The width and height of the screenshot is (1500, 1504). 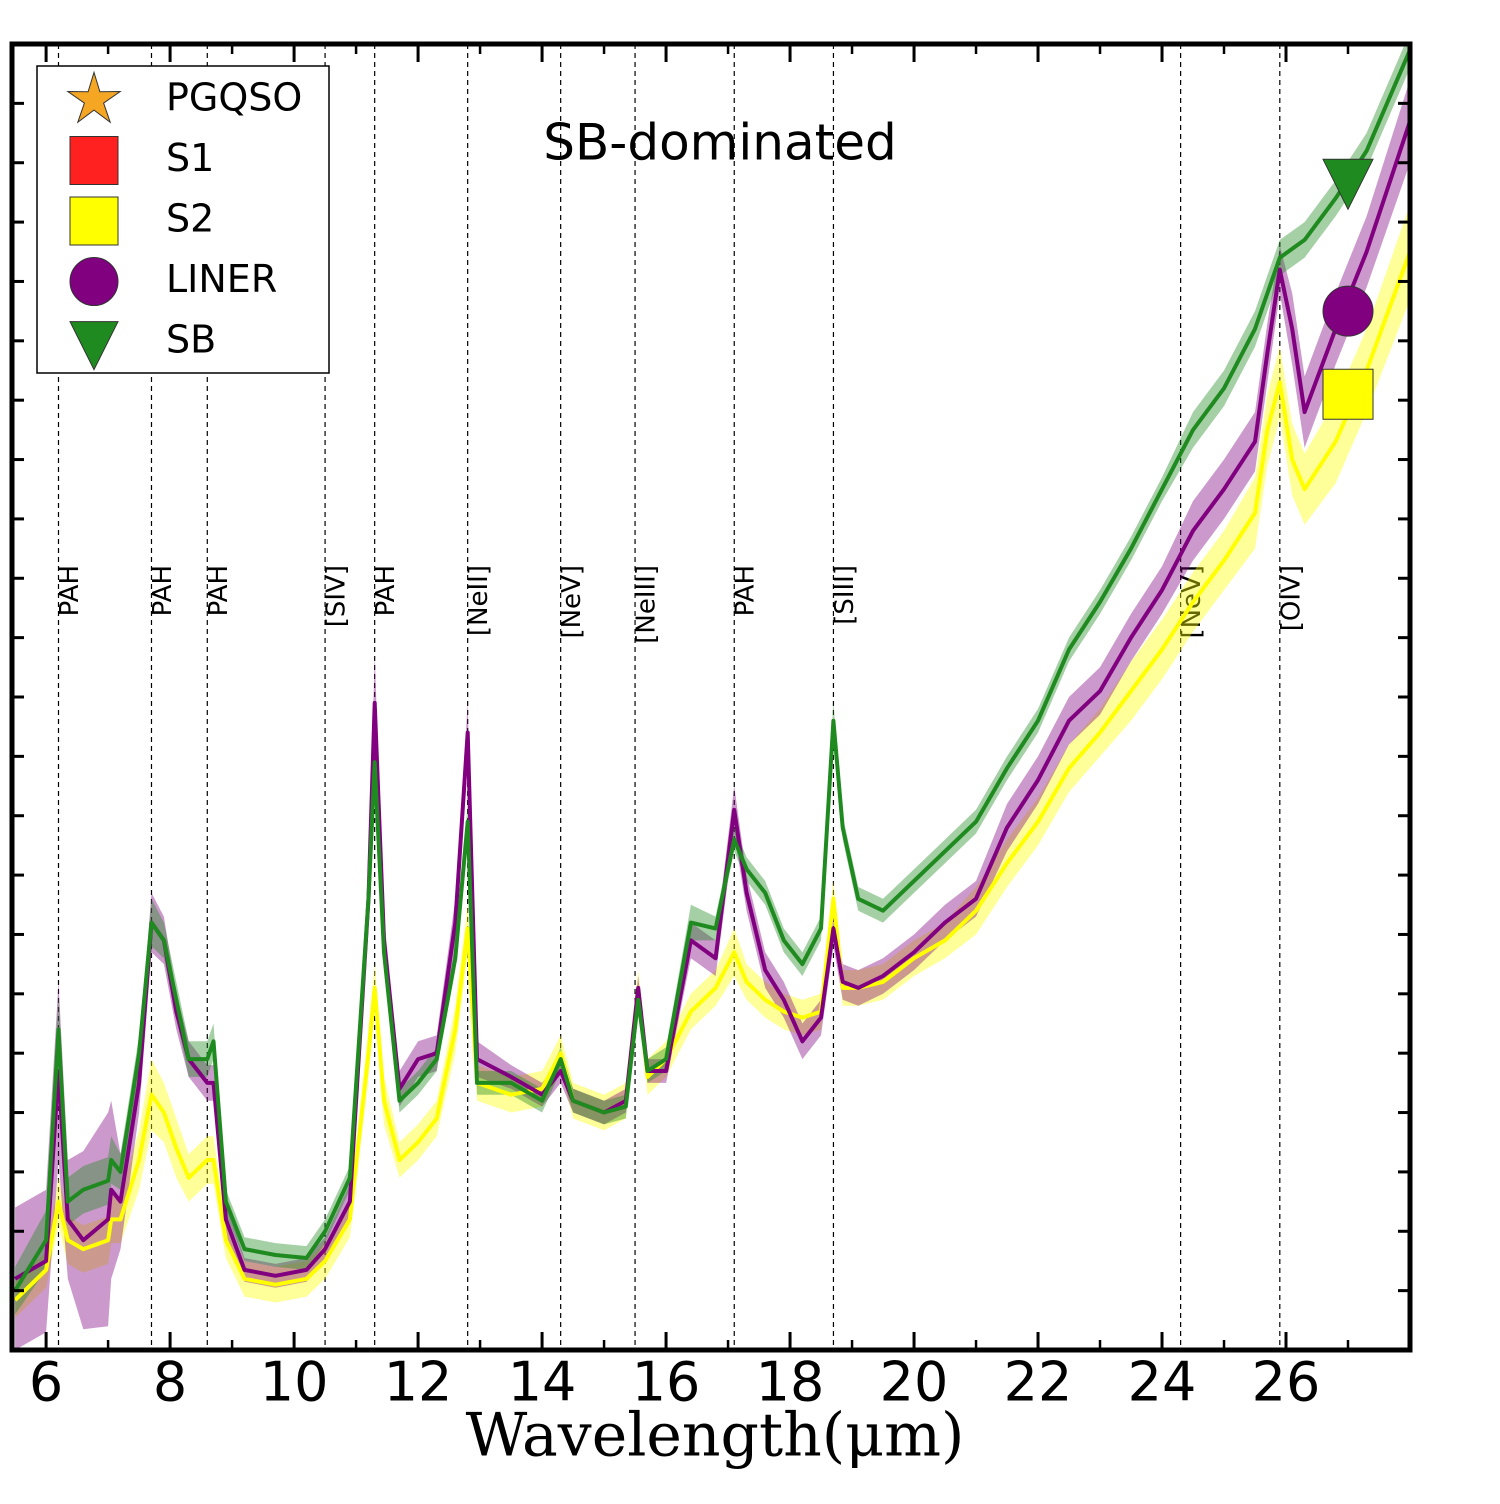 I want to click on line-label: [SIV], so click(x=337, y=596).